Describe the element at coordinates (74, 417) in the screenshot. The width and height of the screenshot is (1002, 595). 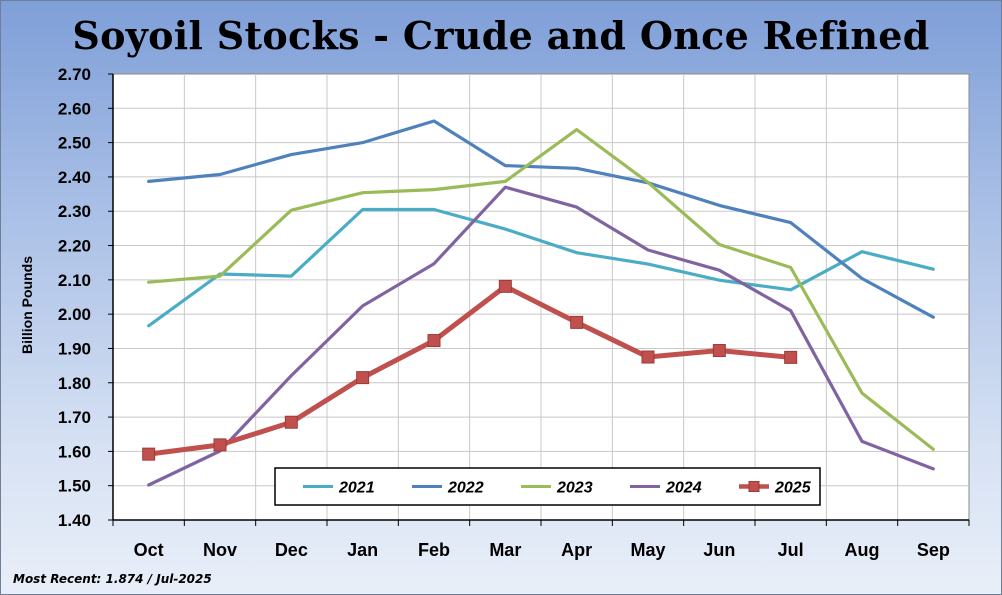
I see `y-tick-label: 1.70` at that location.